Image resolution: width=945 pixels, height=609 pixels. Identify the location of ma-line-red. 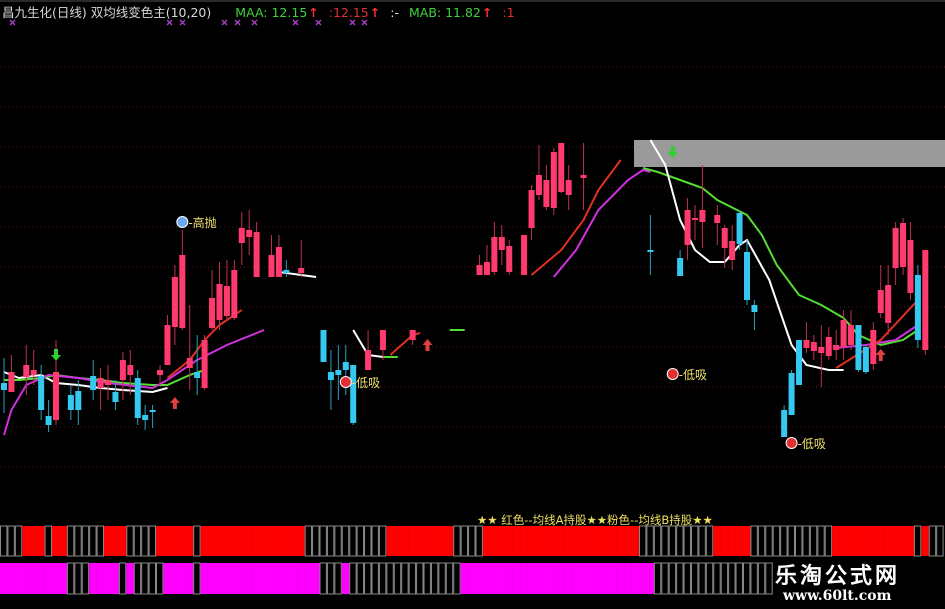
(877, 334).